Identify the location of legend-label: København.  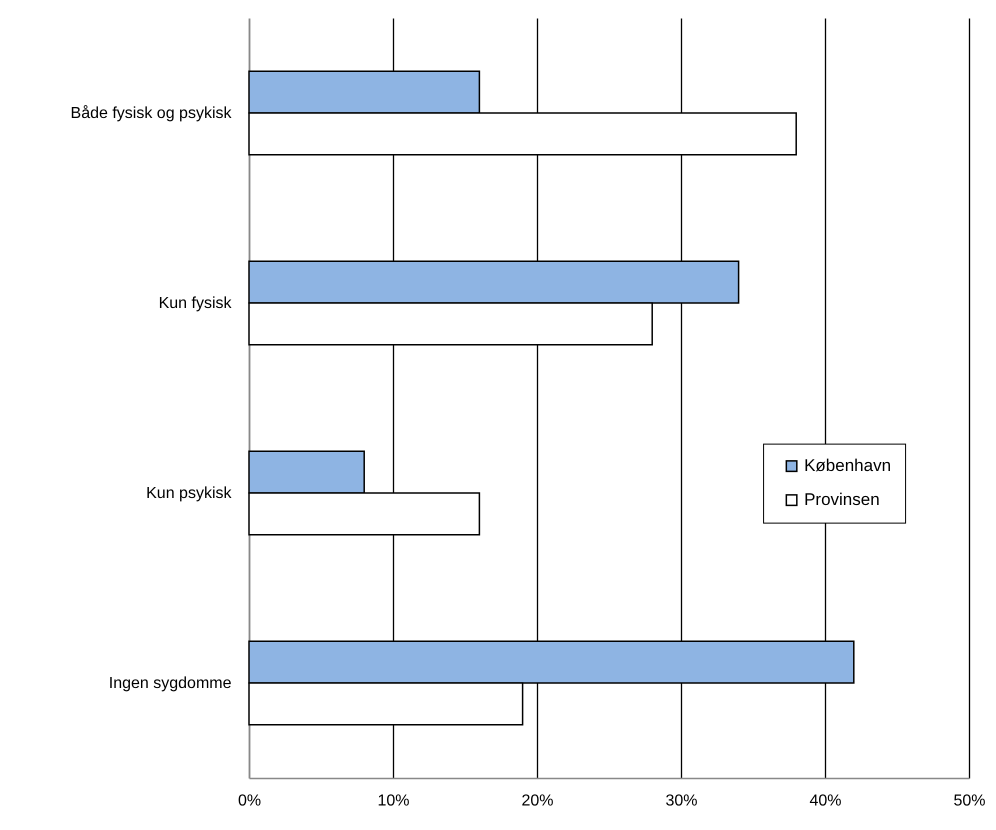
(848, 466).